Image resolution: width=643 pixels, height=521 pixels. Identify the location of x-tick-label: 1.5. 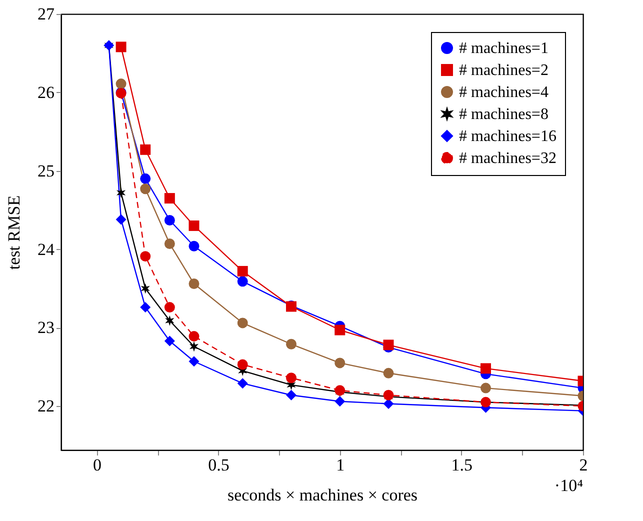
(462, 465).